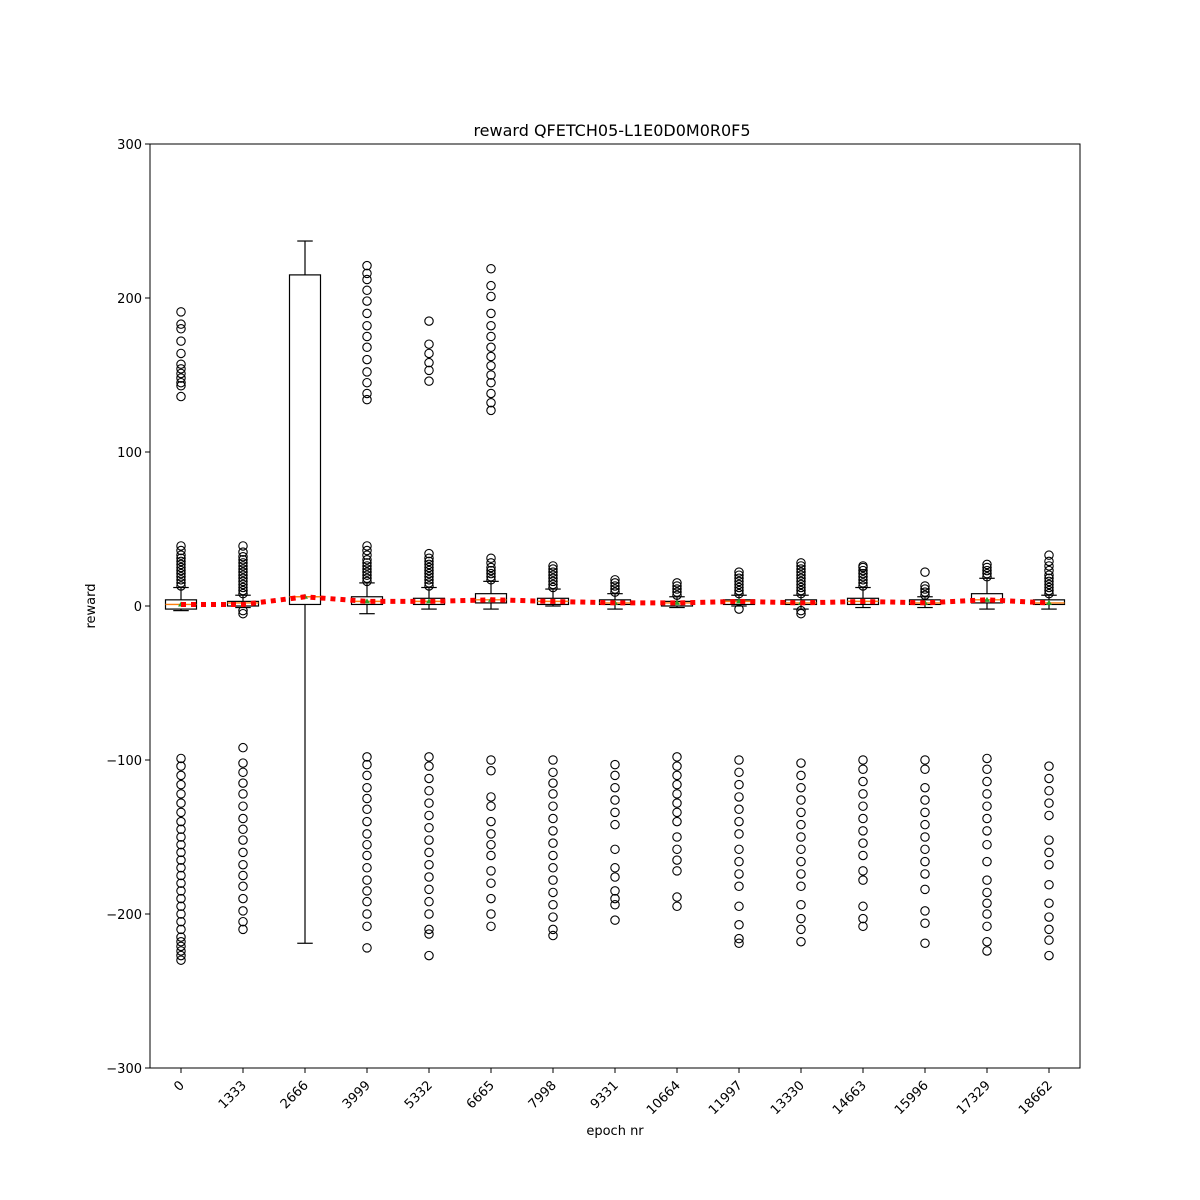 This screenshot has width=1200, height=1200. What do you see at coordinates (129, 453) in the screenshot?
I see `y-tick-label: 100` at bounding box center [129, 453].